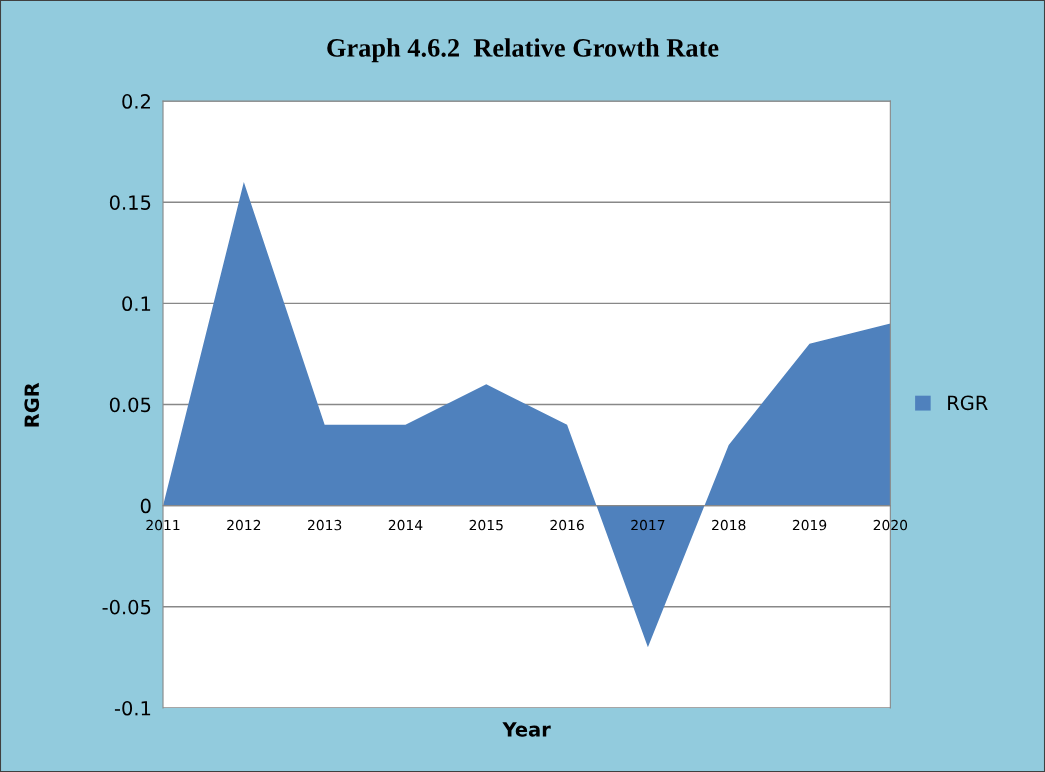 The image size is (1045, 772). What do you see at coordinates (145, 506) in the screenshot?
I see `y-tick-label: 0` at bounding box center [145, 506].